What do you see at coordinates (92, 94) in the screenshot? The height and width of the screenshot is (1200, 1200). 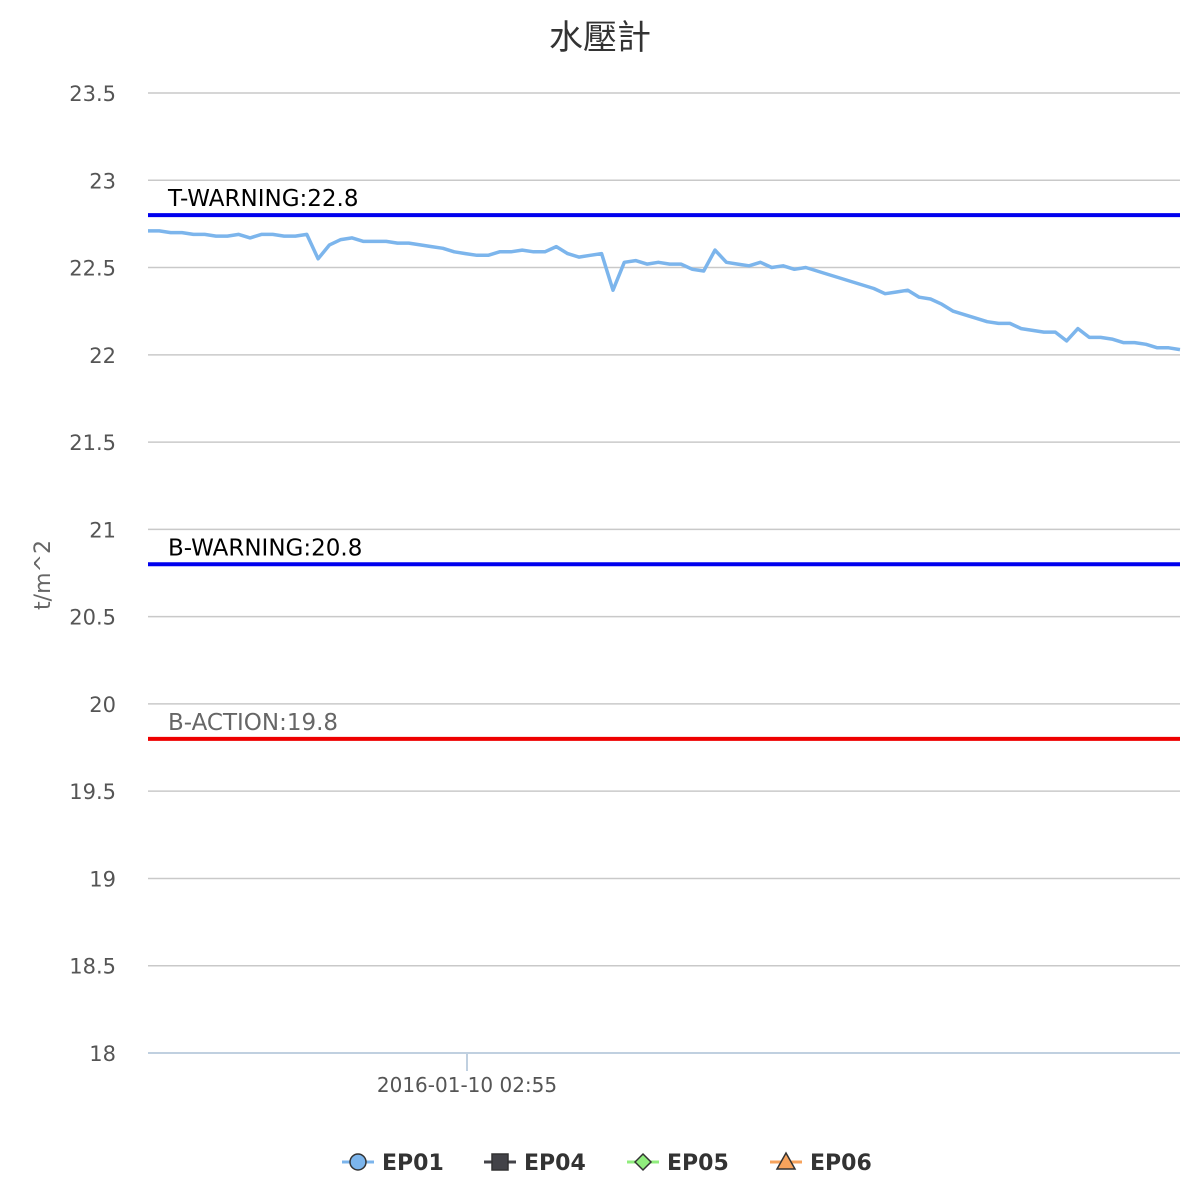 I see `y-tick-label: 23.5` at bounding box center [92, 94].